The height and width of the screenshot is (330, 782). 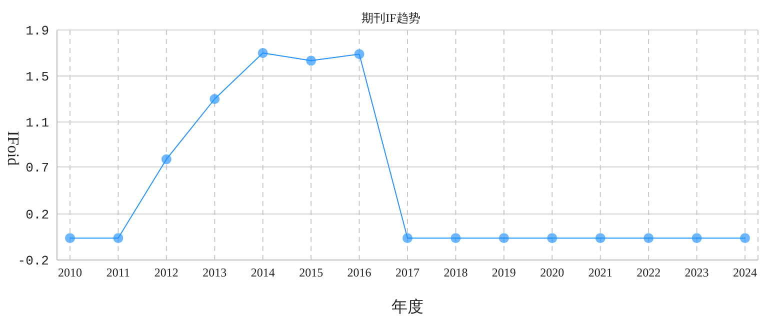 I want to click on x-tick-label: 2014, so click(x=262, y=273).